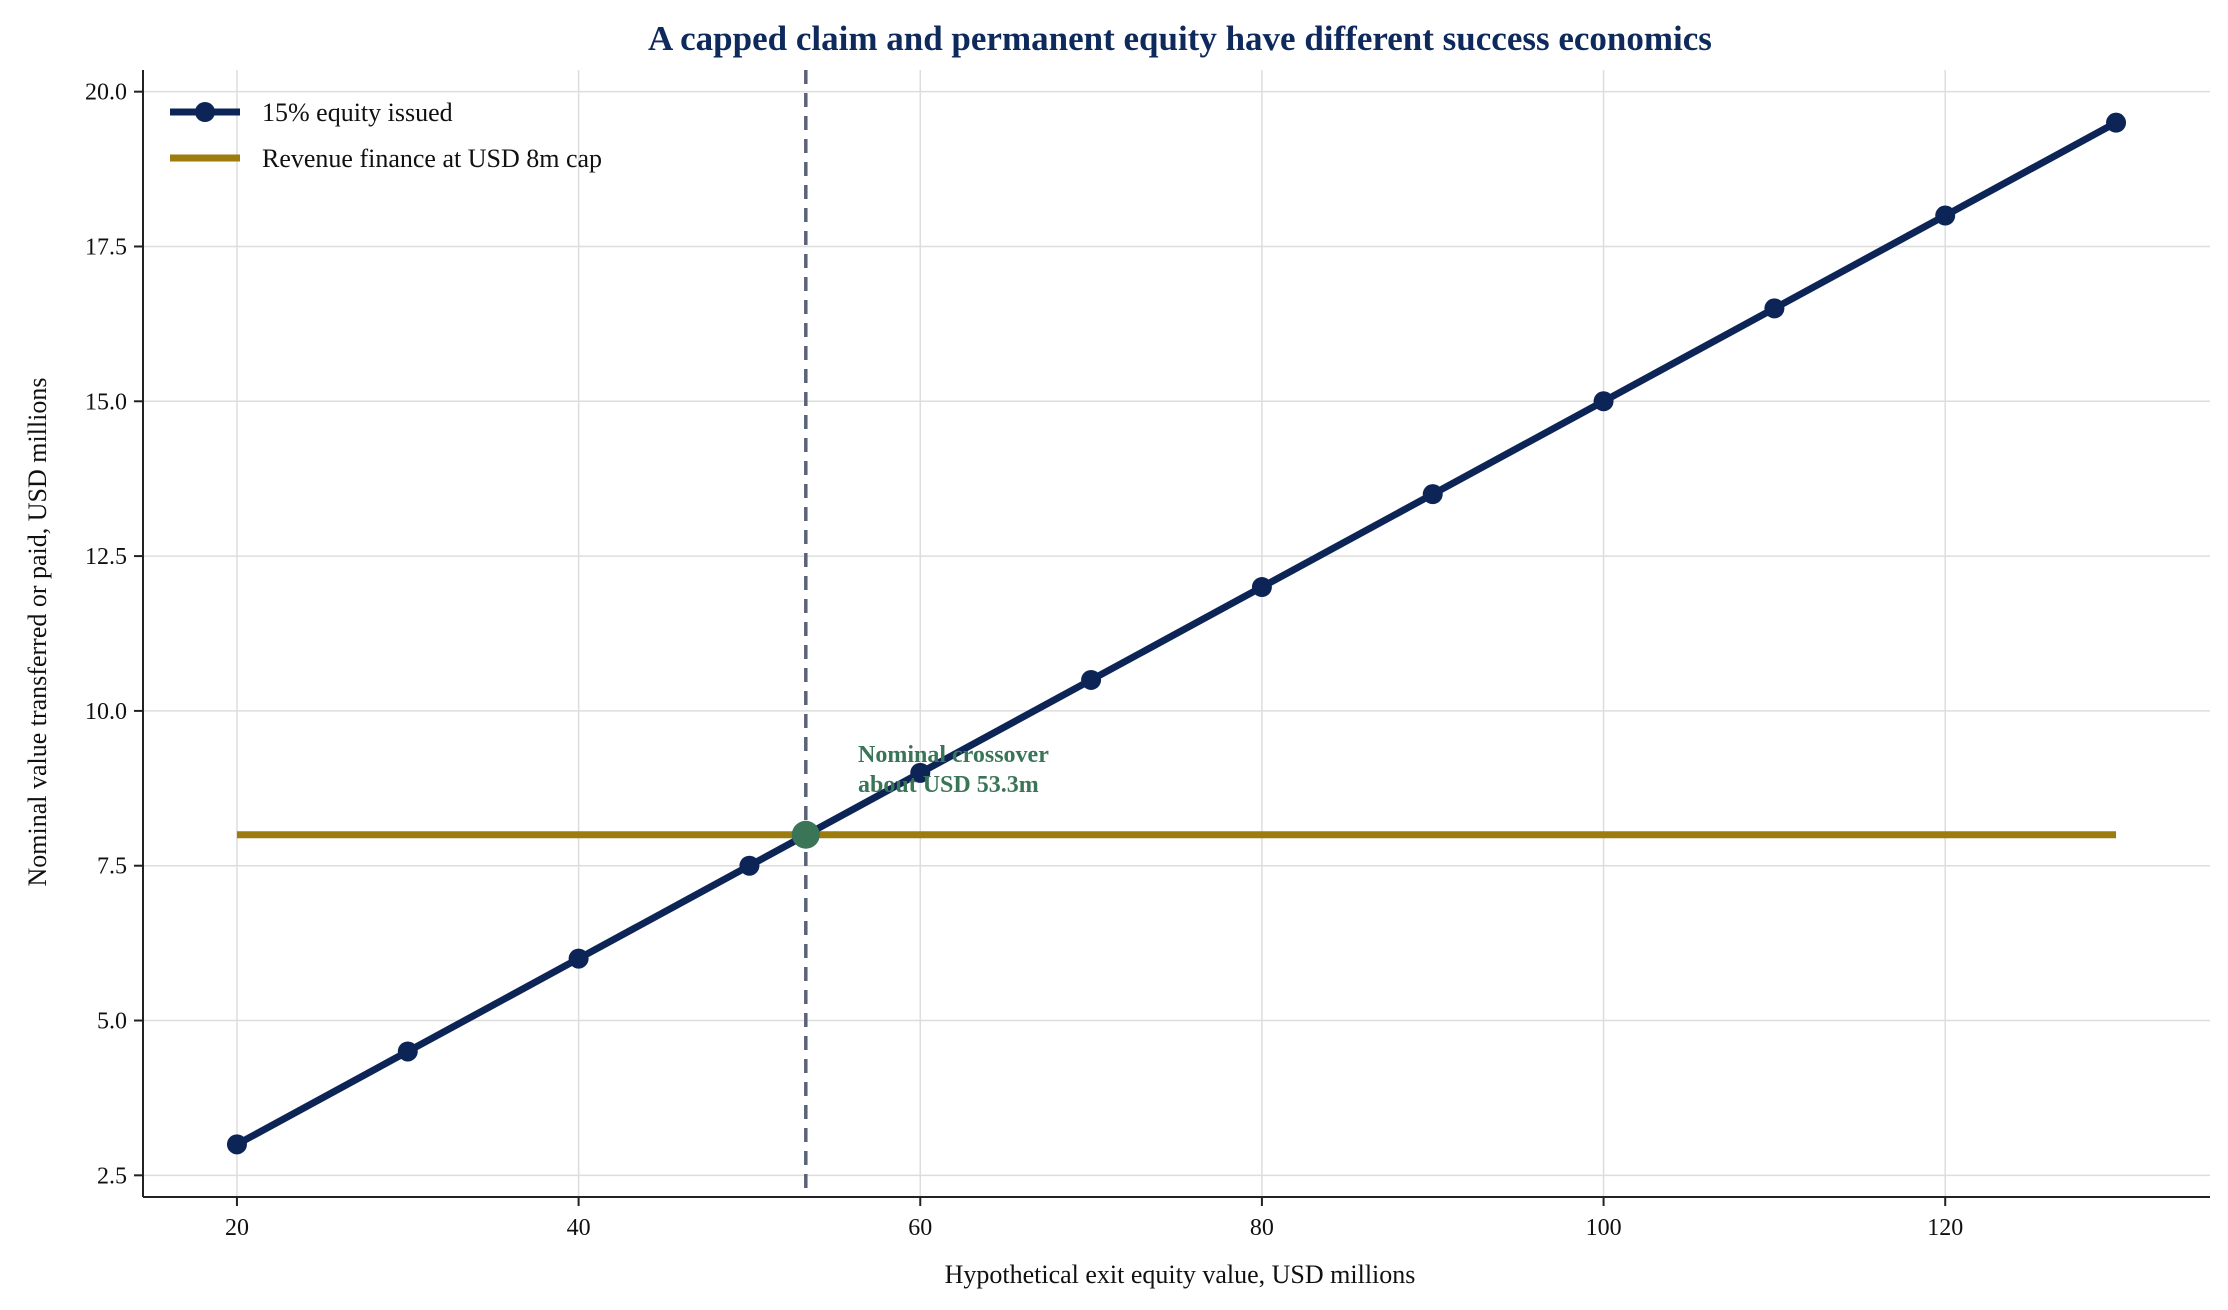  I want to click on legend-label-revenue-finance: Revenue finance at USD 8m cap, so click(432, 158).